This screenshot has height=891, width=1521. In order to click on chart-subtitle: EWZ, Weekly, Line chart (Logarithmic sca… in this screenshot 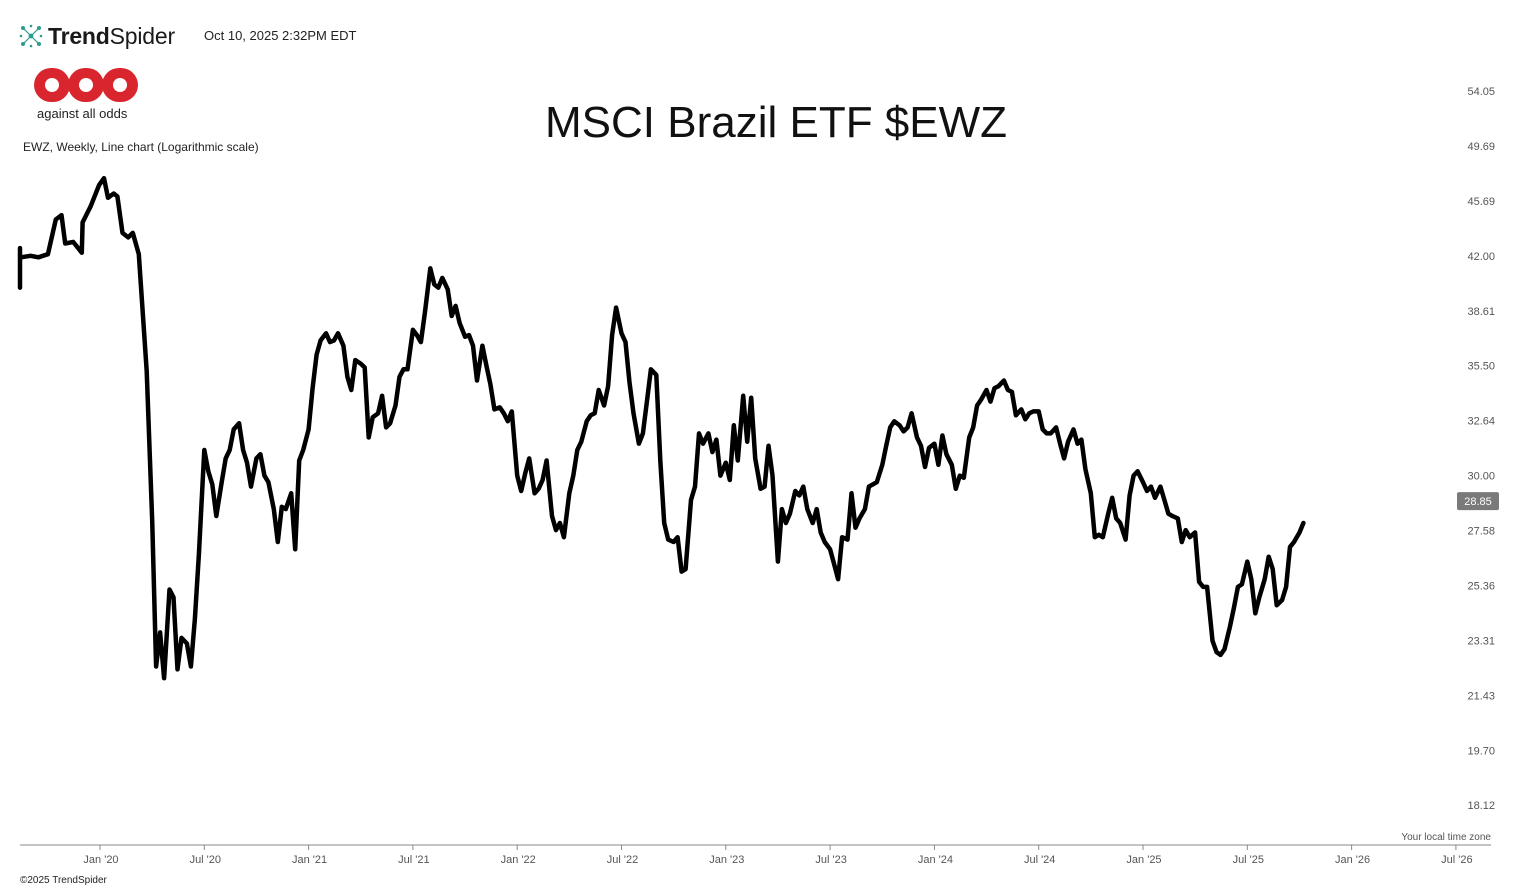, I will do `click(141, 147)`.